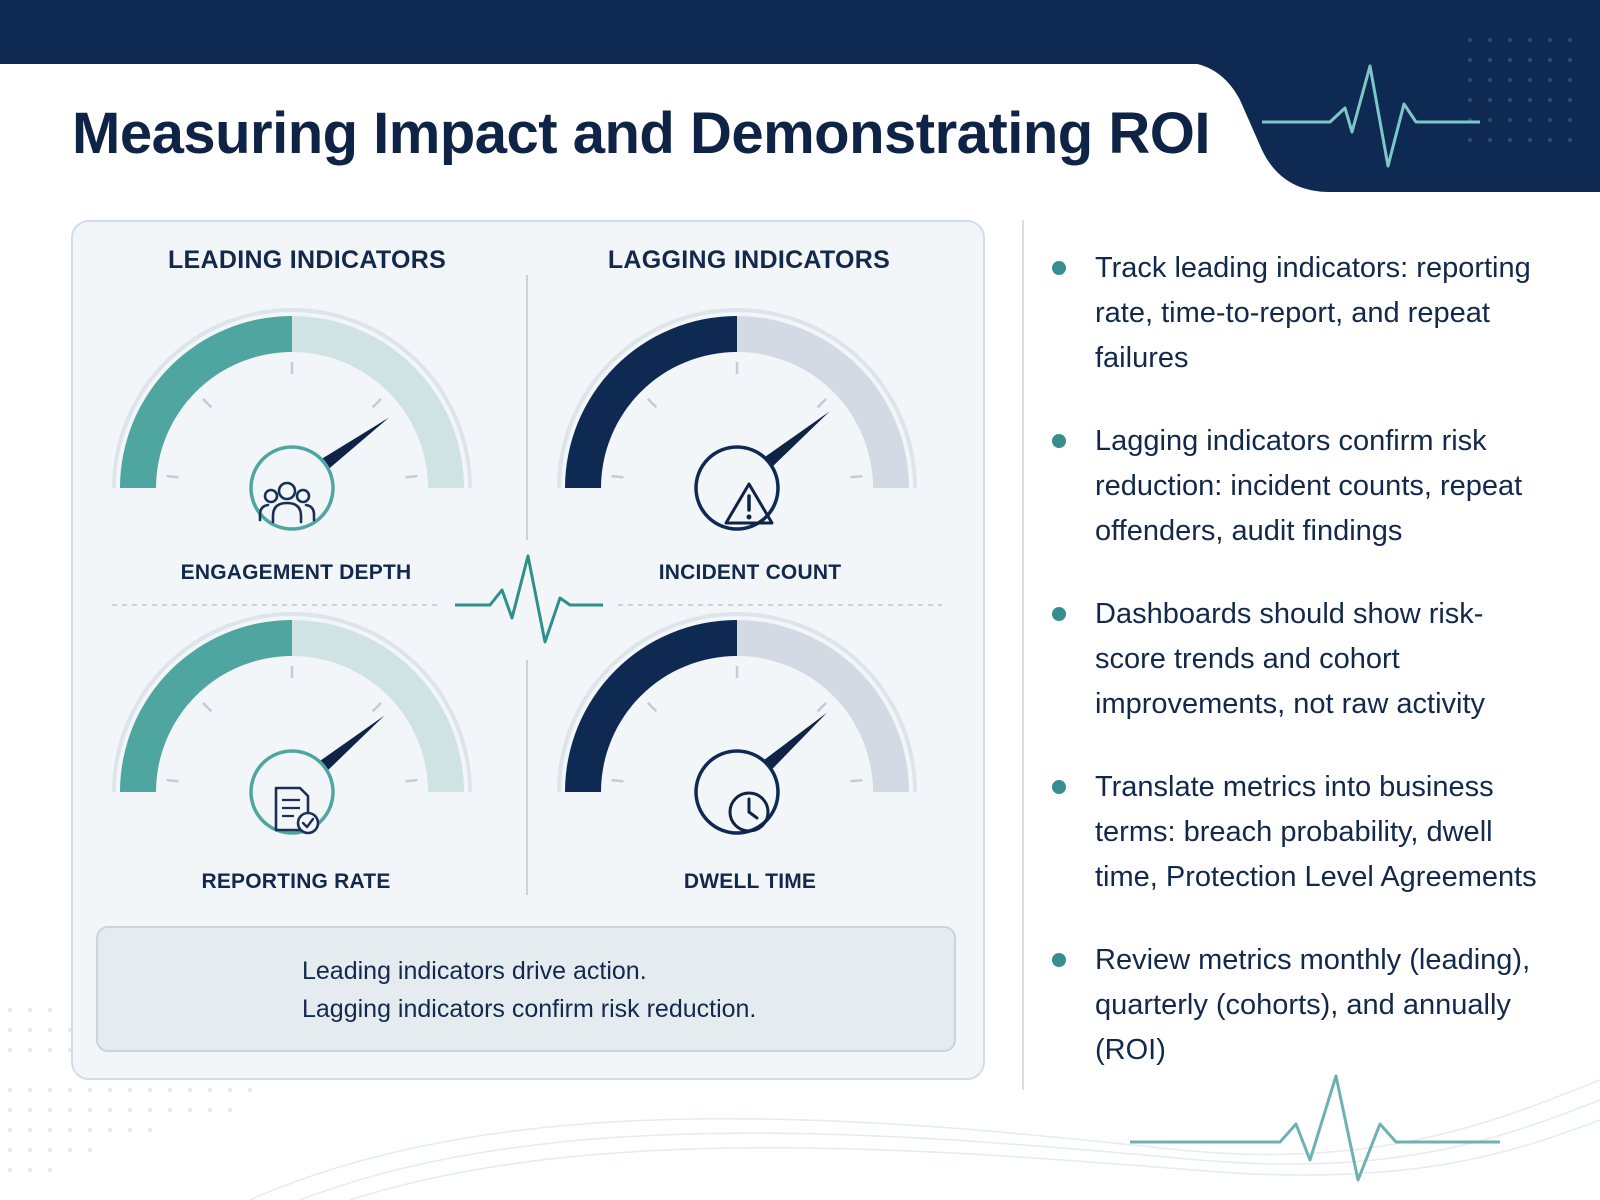 This screenshot has width=1600, height=1200. Describe the element at coordinates (296, 881) in the screenshot. I see `gauge-label-reporting-rate: REPORTING RATE` at that location.